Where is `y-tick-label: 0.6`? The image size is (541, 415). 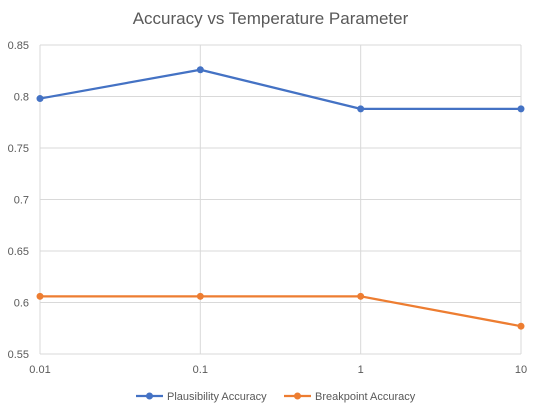
y-tick-label: 0.6 is located at coordinates (21, 304).